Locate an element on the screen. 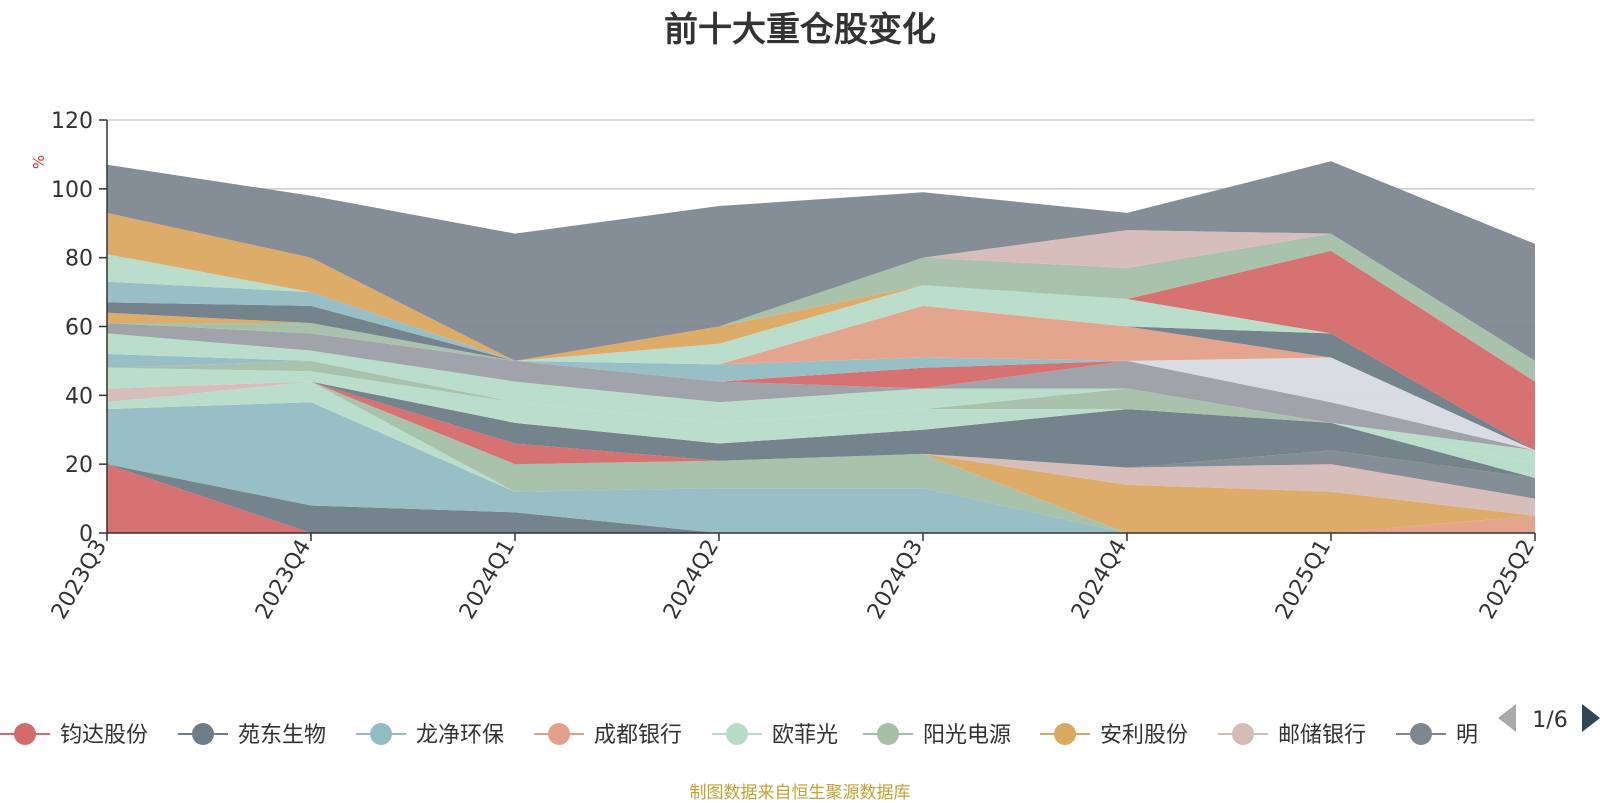 This screenshot has width=1600, height=803. chart-title: 前十大重仓股变化 is located at coordinates (800, 30).